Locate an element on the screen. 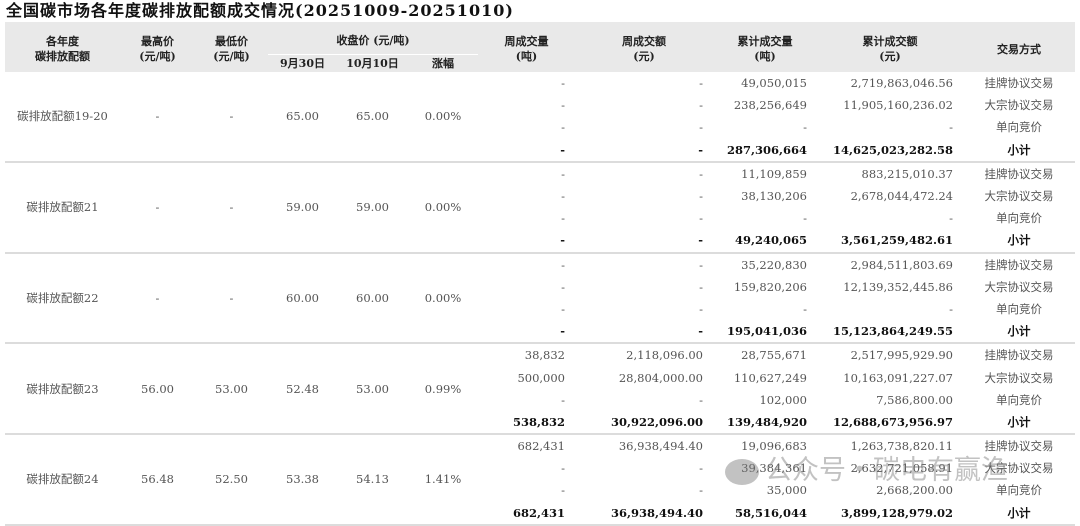 This screenshot has width=1080, height=526. close-d1: 65.00 is located at coordinates (302, 117).